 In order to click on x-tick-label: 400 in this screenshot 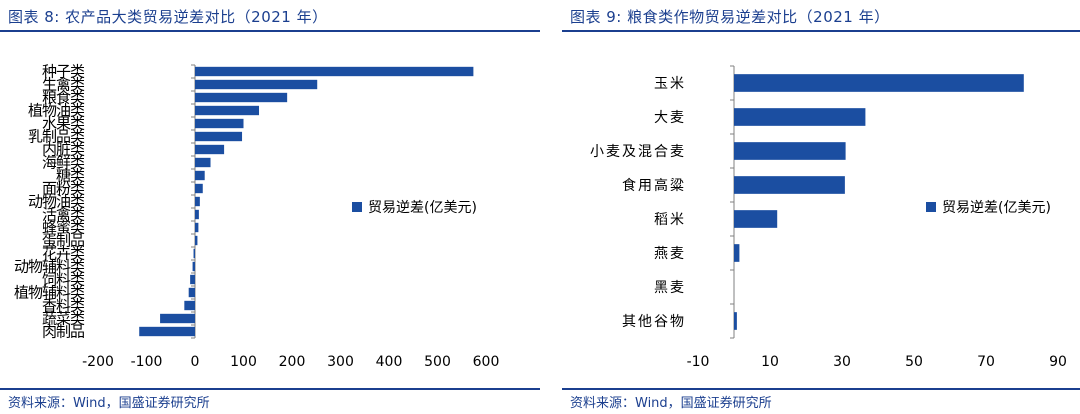, I will do `click(389, 362)`.